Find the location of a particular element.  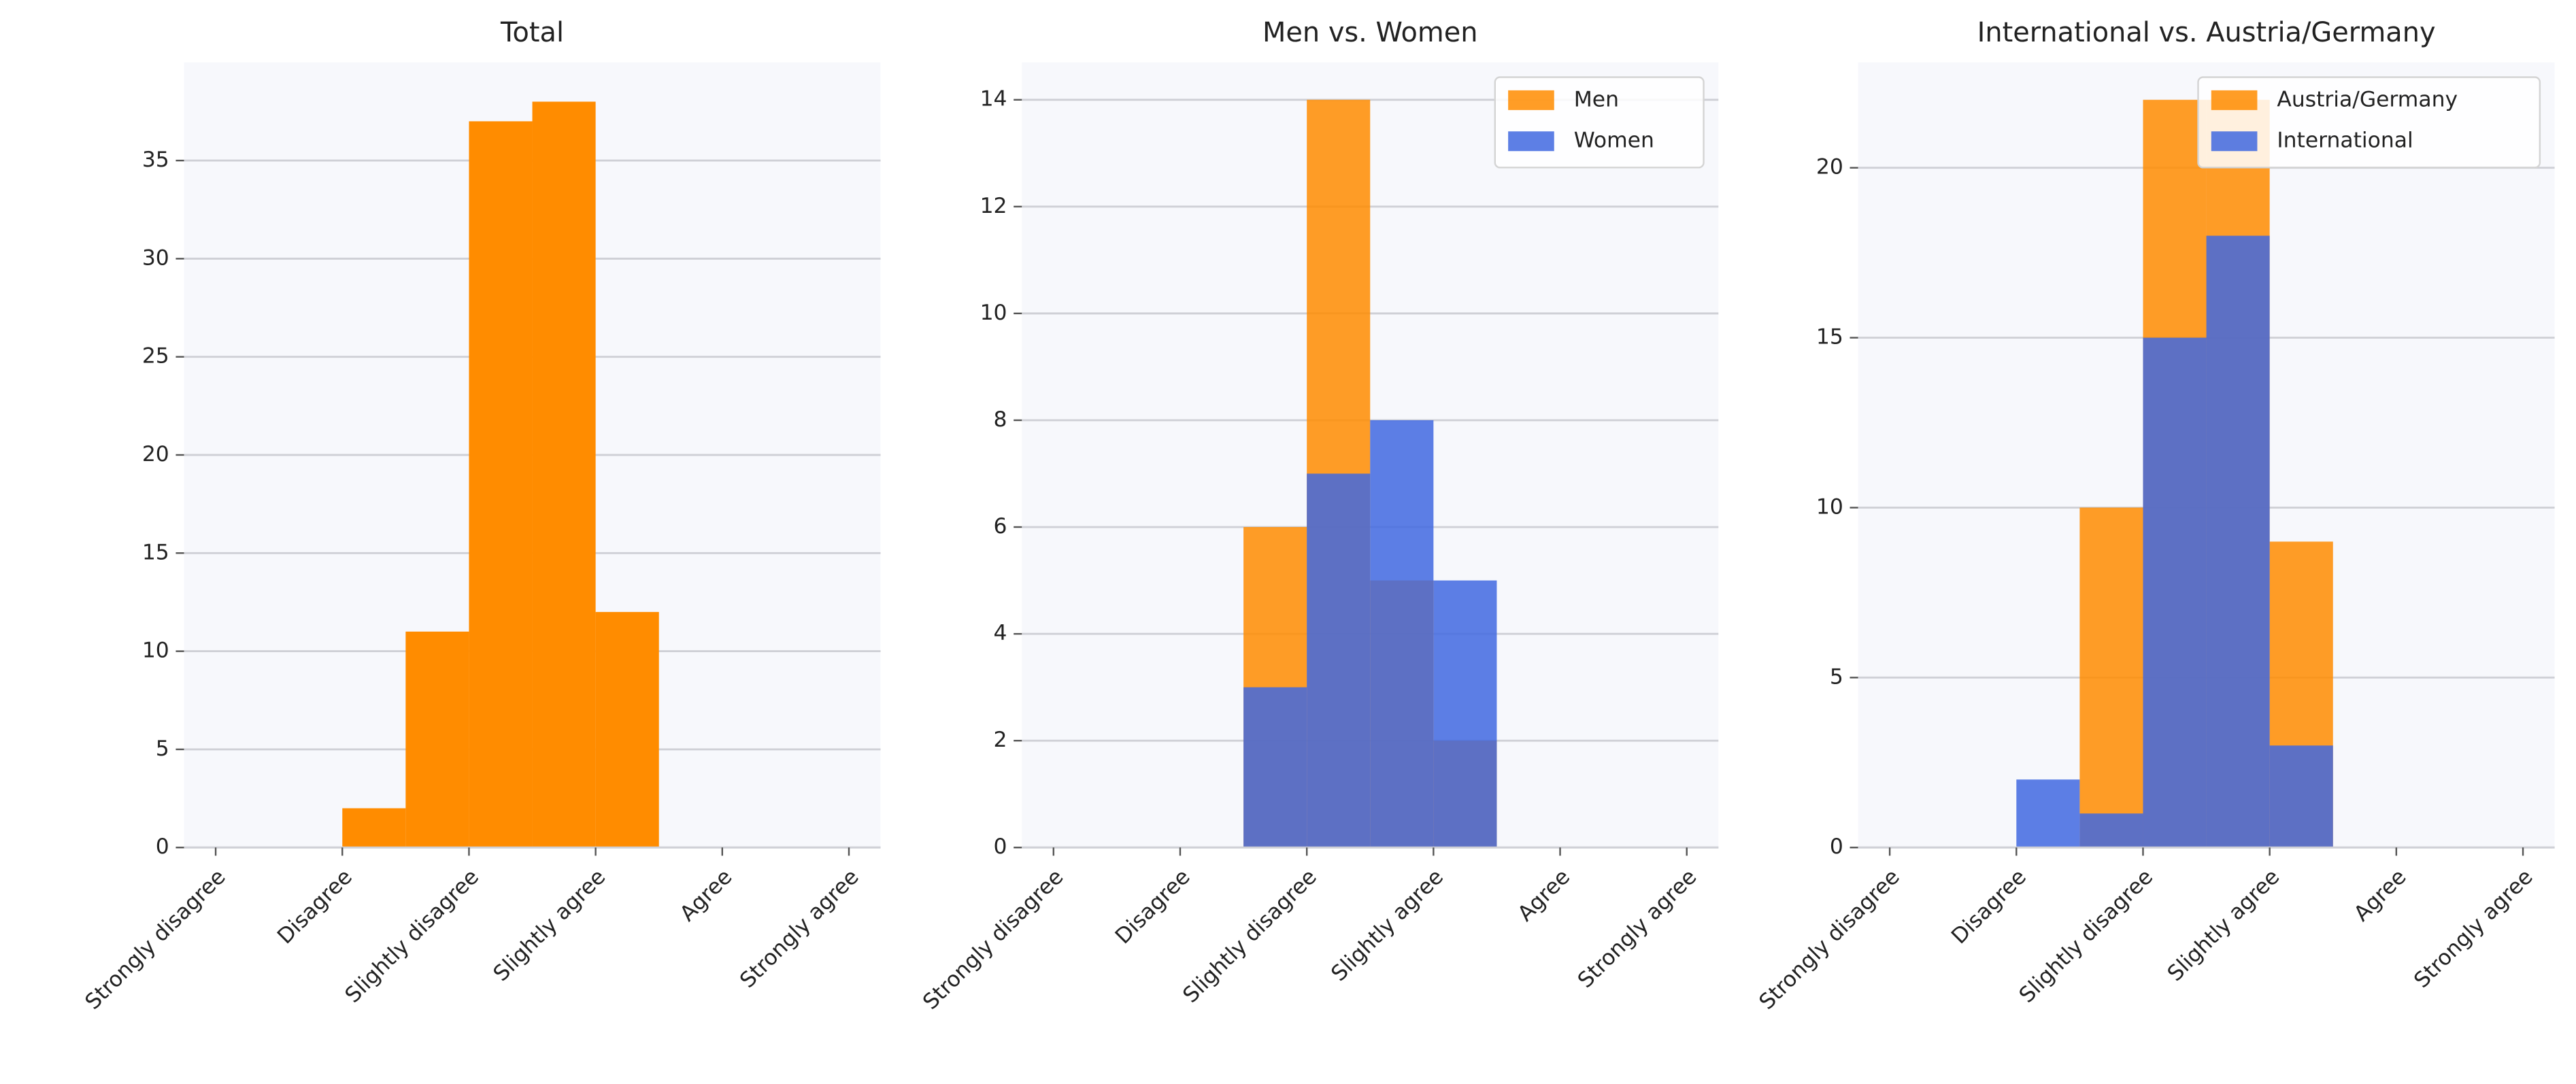

y-tick-label: 14 is located at coordinates (993, 100).